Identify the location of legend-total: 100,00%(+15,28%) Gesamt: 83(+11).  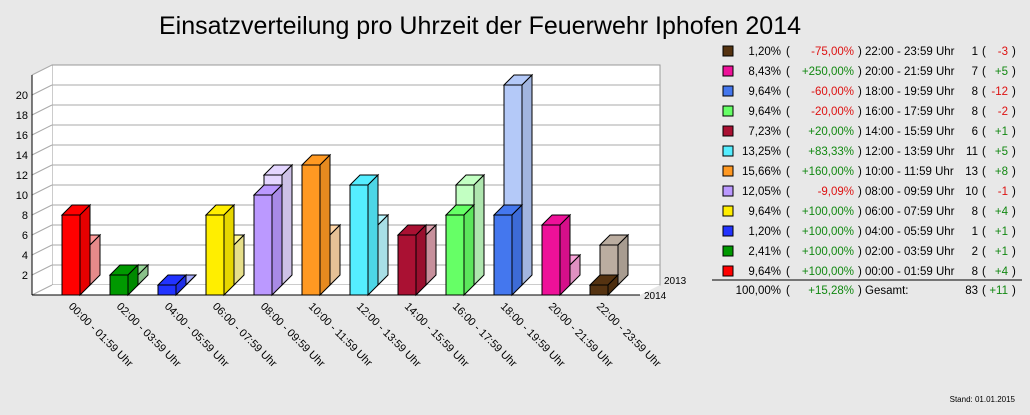
(876, 291).